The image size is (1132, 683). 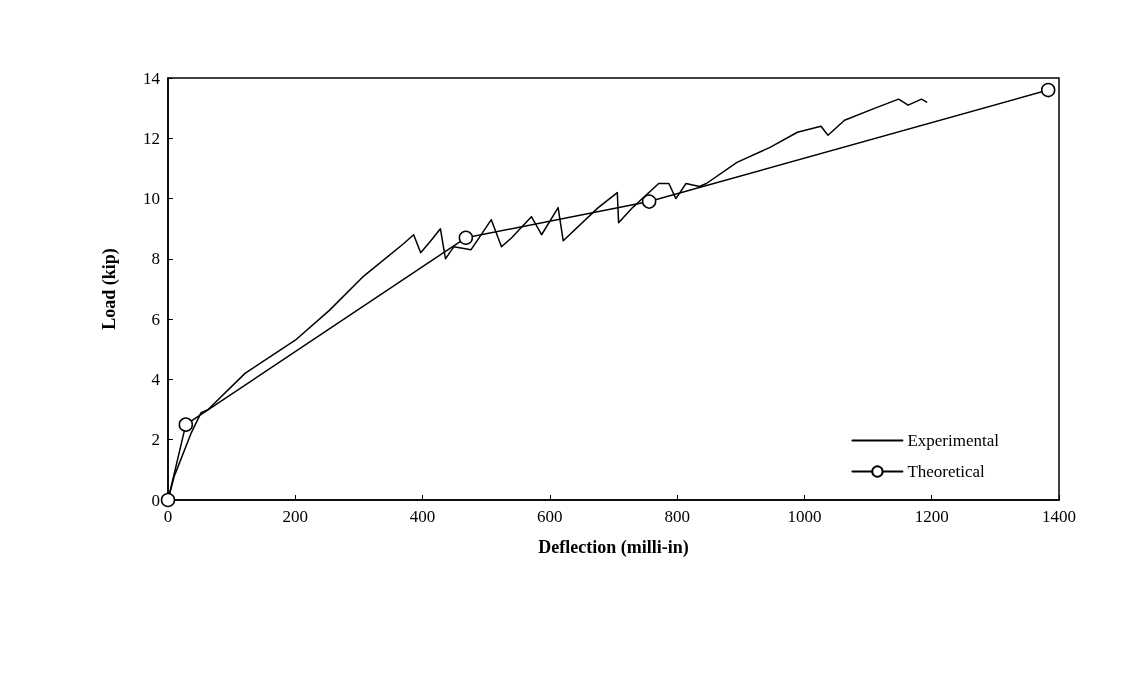 I want to click on y-axis-title: Load (kip), so click(x=109, y=289).